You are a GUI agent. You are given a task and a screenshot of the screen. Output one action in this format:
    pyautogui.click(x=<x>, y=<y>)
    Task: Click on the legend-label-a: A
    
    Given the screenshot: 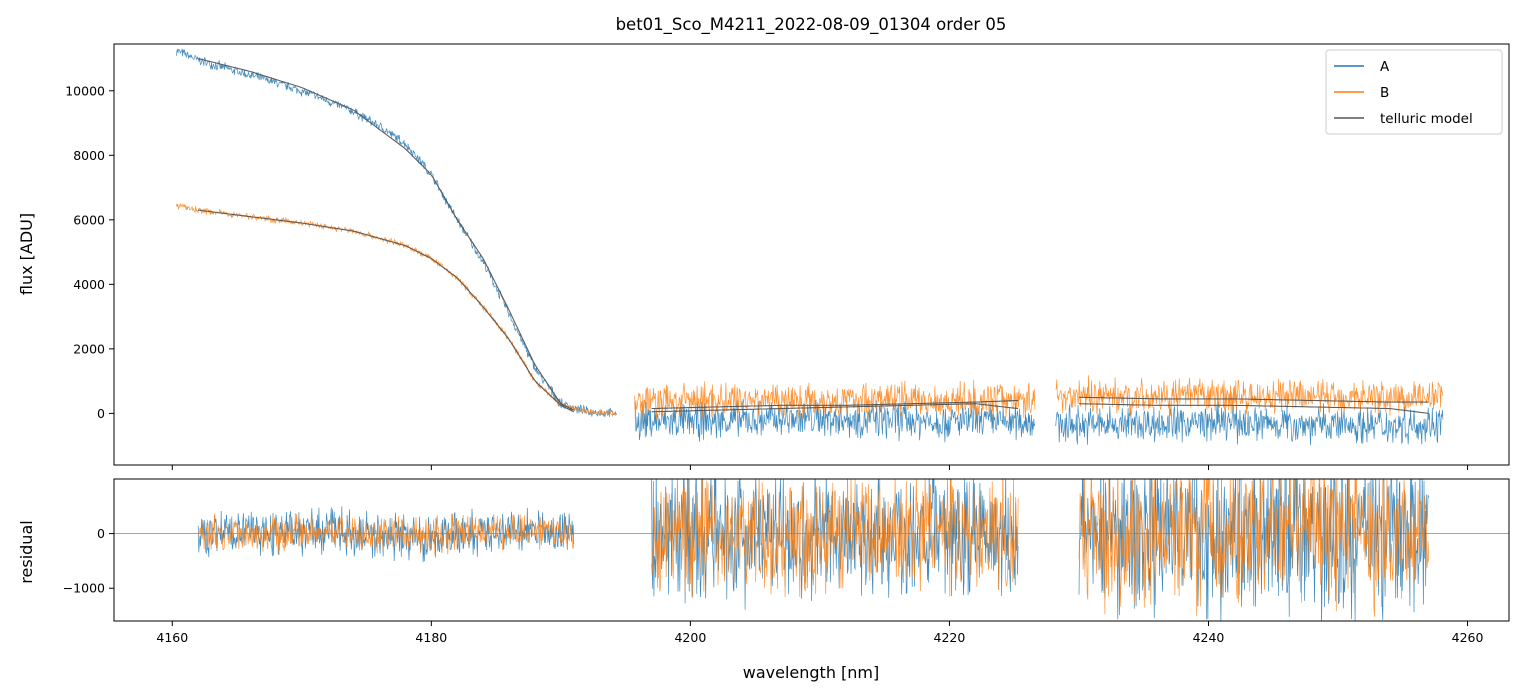 What is the action you would take?
    pyautogui.click(x=1385, y=67)
    